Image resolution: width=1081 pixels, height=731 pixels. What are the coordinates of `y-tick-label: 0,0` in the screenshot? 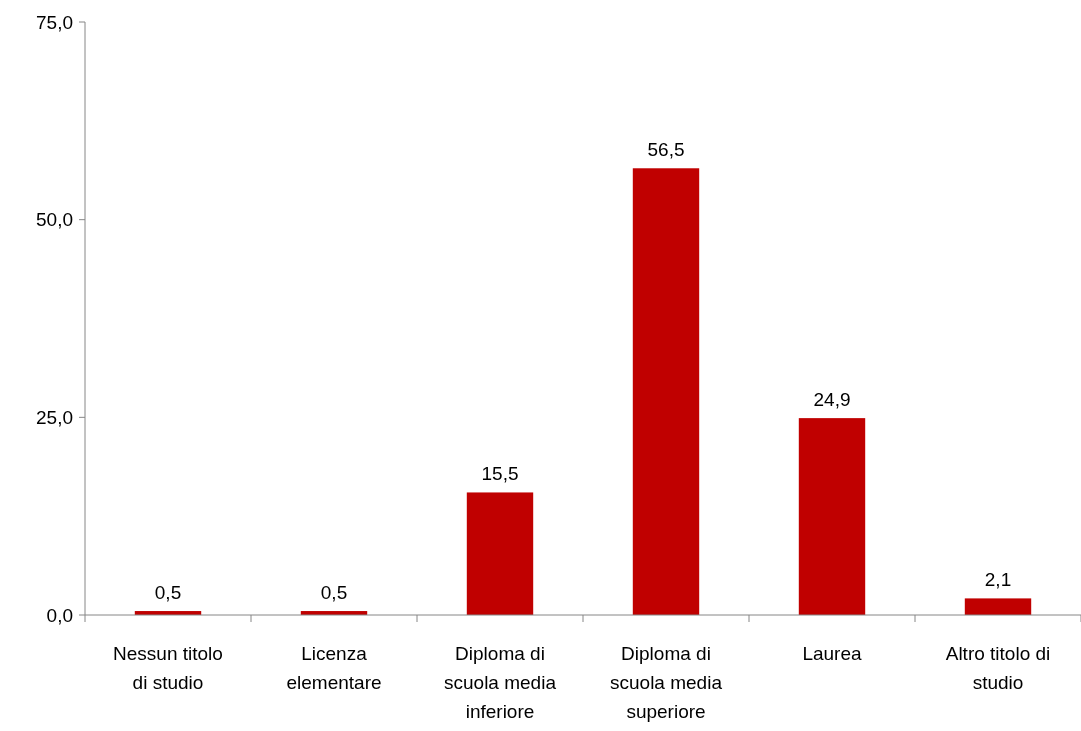 It's located at (59, 615).